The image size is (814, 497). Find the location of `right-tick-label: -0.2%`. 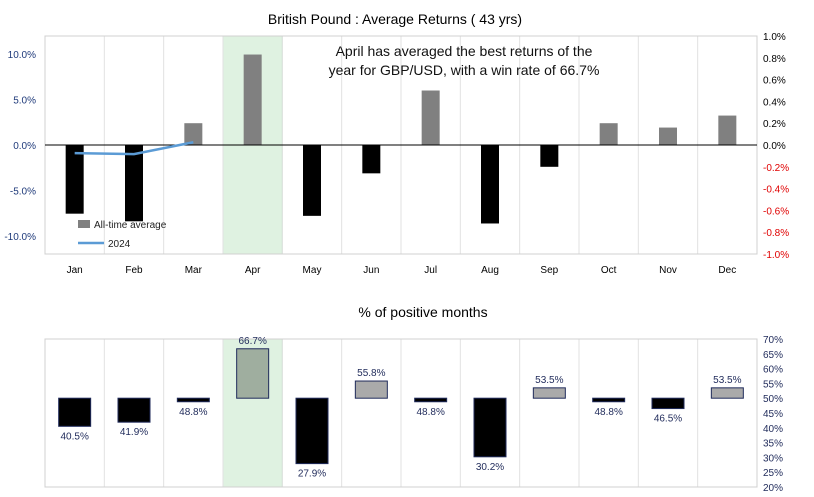

right-tick-label: -0.2% is located at coordinates (776, 168).